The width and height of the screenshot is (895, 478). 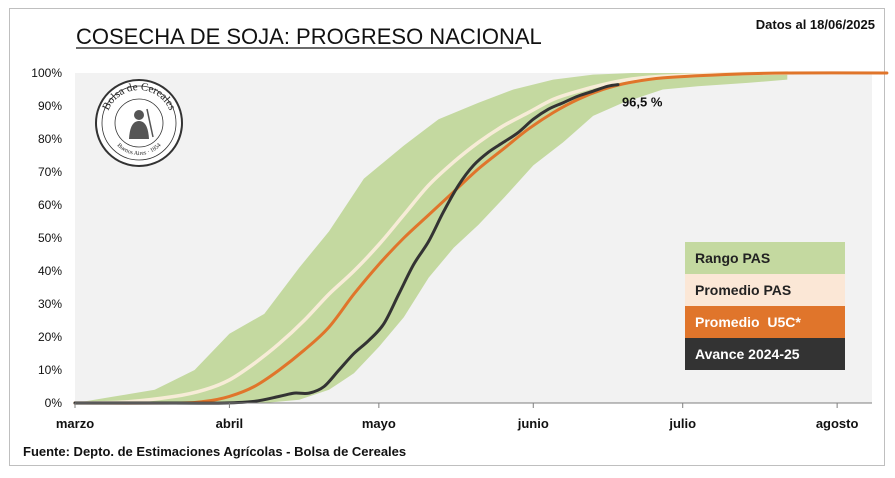 What do you see at coordinates (50, 172) in the screenshot?
I see `y-tick-label: 70%` at bounding box center [50, 172].